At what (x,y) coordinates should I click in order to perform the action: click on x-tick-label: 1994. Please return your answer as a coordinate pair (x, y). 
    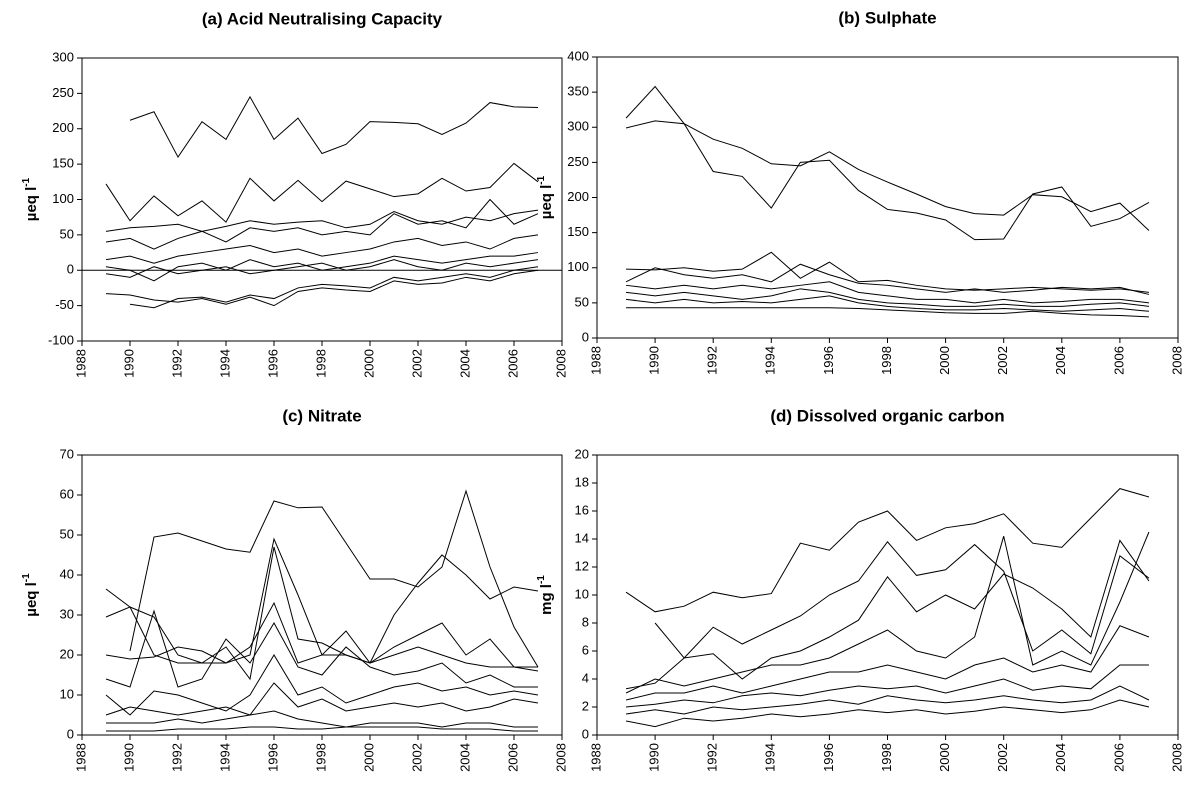
    Looking at the image, I should click on (770, 360).